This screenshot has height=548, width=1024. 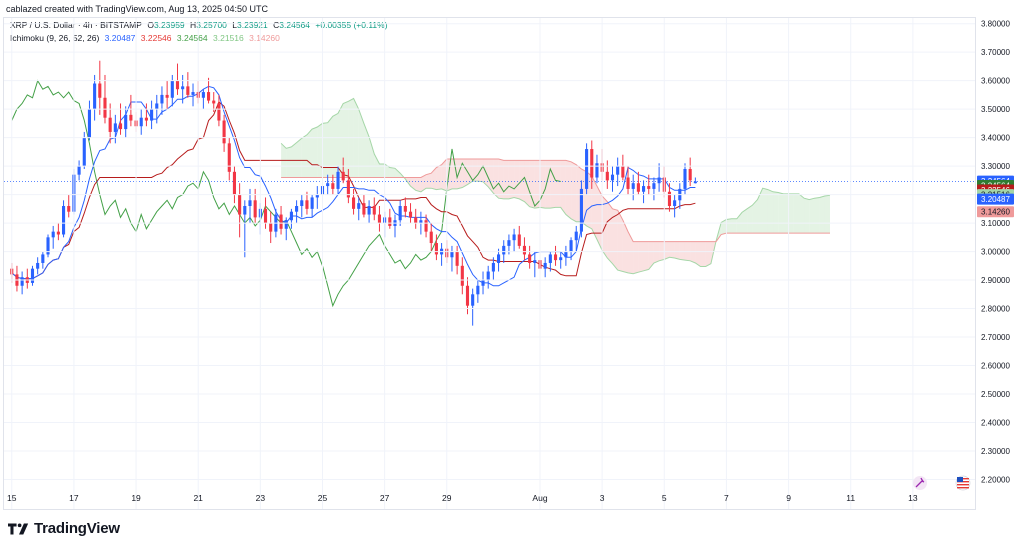 What do you see at coordinates (963, 483) in the screenshot?
I see `us-flag-icon` at bounding box center [963, 483].